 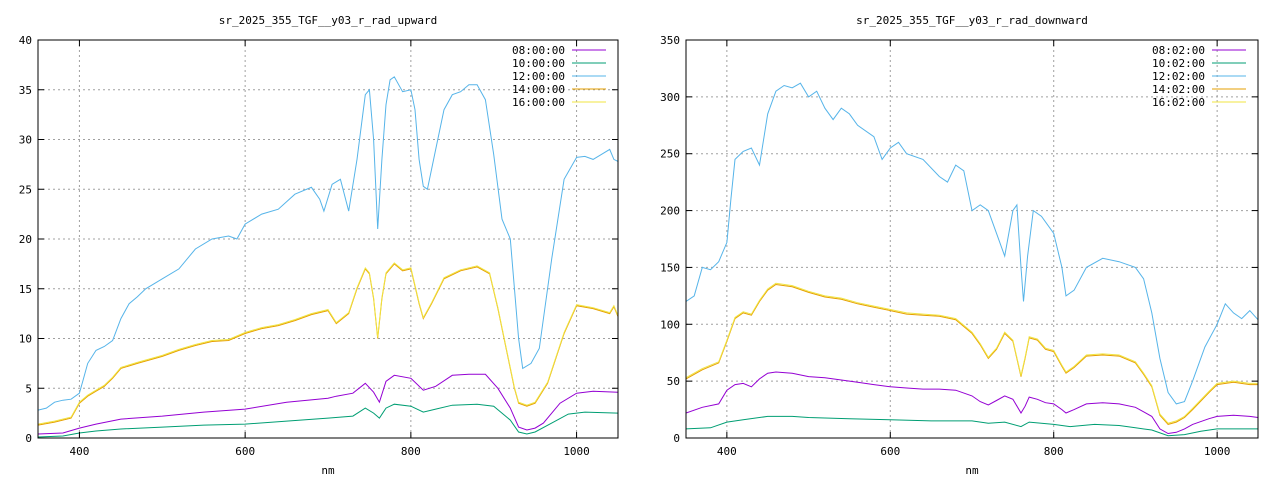 I want to click on legend-label: 14:02:00, so click(x=1178, y=89).